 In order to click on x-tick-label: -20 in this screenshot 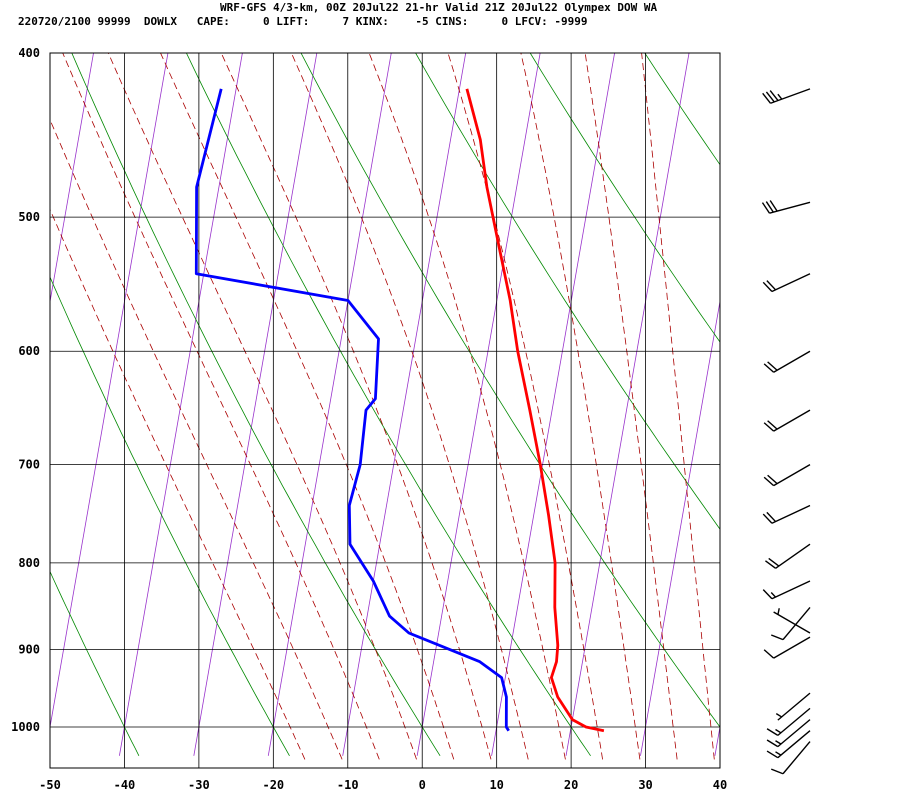, I will do `click(273, 785)`.